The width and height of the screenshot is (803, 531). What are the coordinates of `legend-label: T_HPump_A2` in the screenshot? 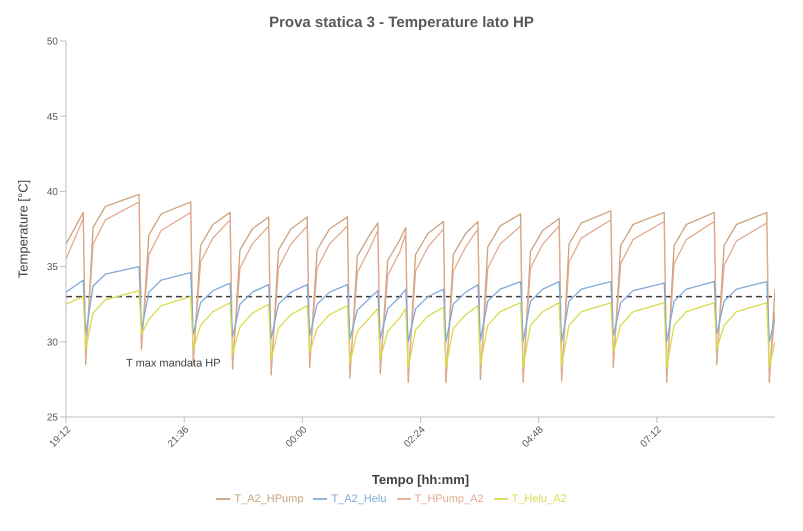 It's located at (449, 498).